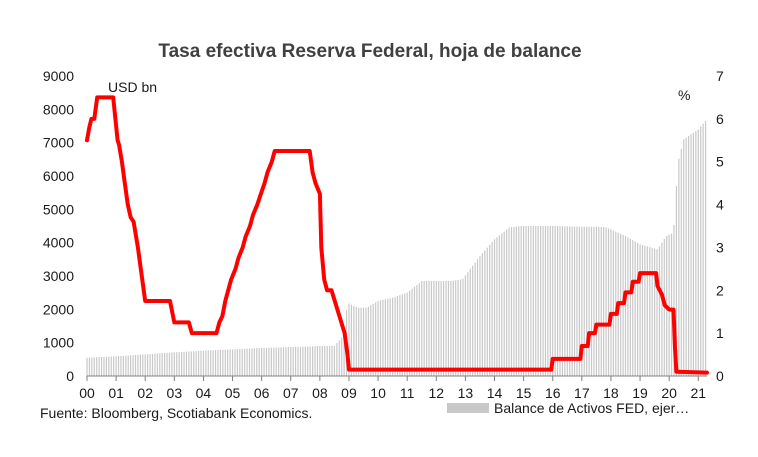 The height and width of the screenshot is (457, 758). I want to click on x-tick-label: 15, so click(524, 393).